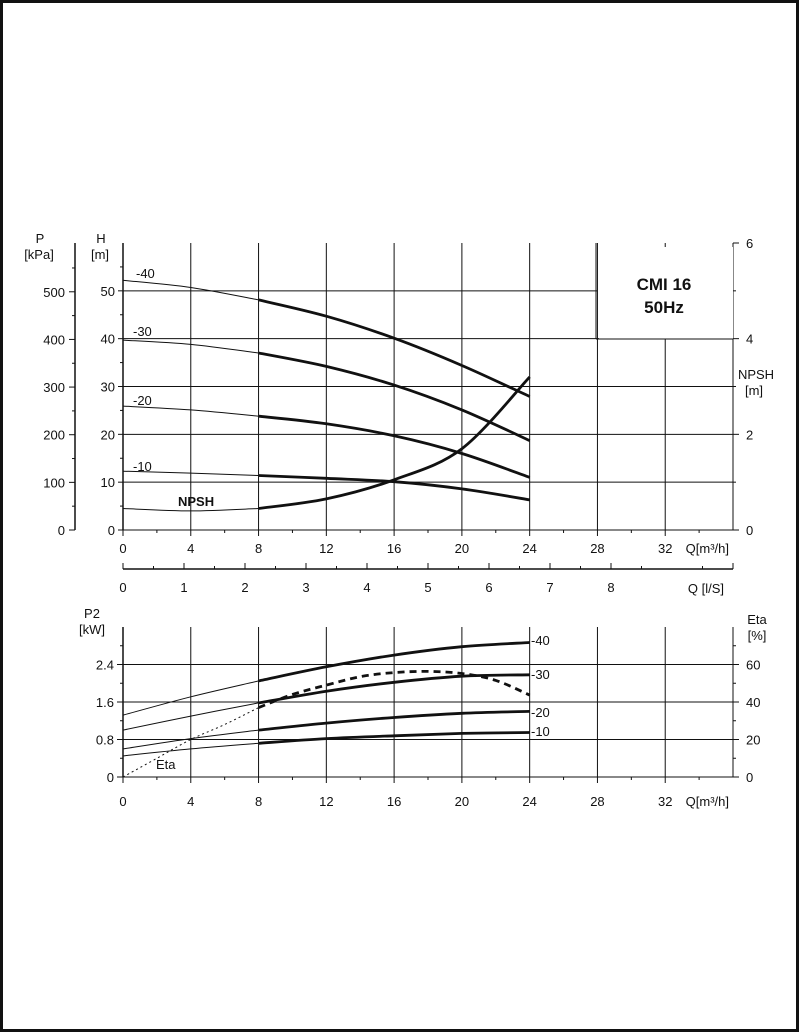  Describe the element at coordinates (427, 587) in the screenshot. I see `q-ls-tick-label-5: 5` at that location.